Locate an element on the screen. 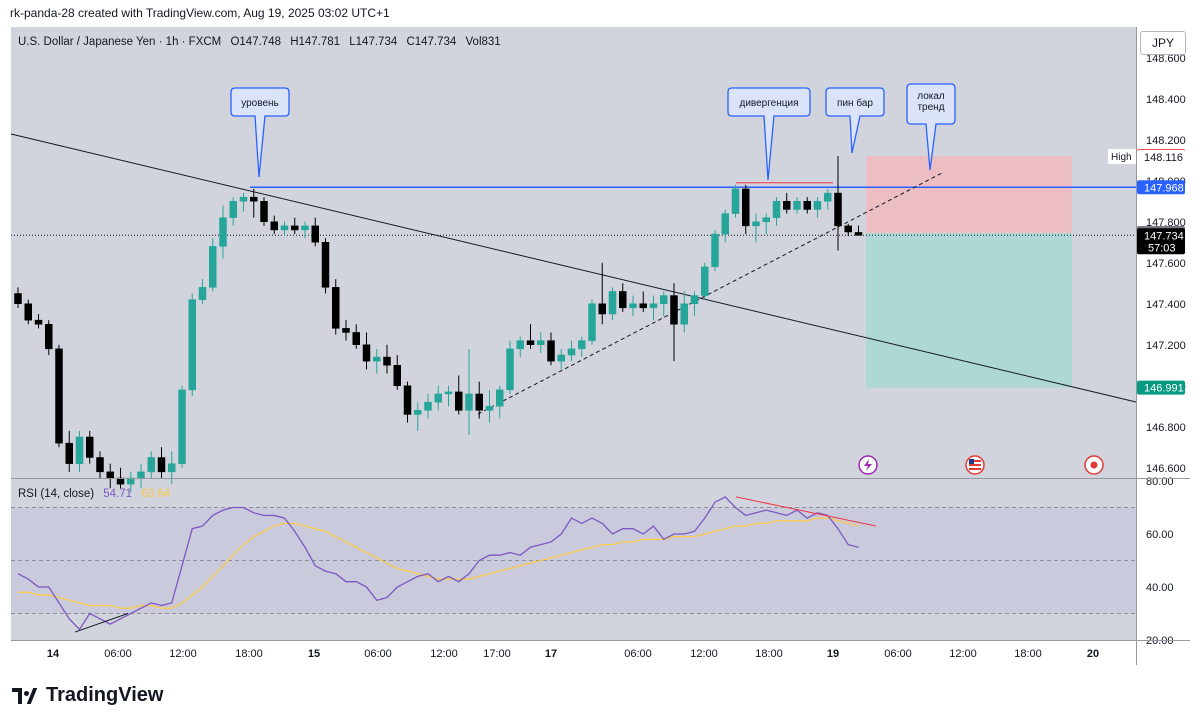  callout-1: уровень is located at coordinates (260, 132).